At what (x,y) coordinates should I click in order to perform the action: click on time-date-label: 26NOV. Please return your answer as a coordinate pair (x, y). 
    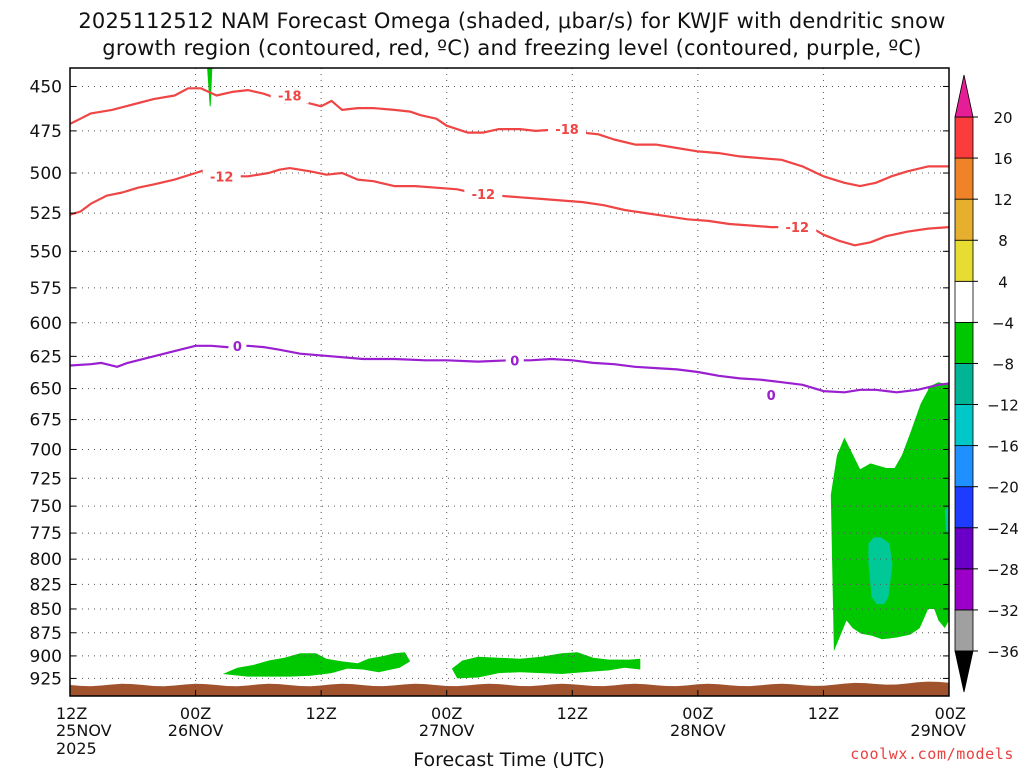
    Looking at the image, I should click on (196, 730).